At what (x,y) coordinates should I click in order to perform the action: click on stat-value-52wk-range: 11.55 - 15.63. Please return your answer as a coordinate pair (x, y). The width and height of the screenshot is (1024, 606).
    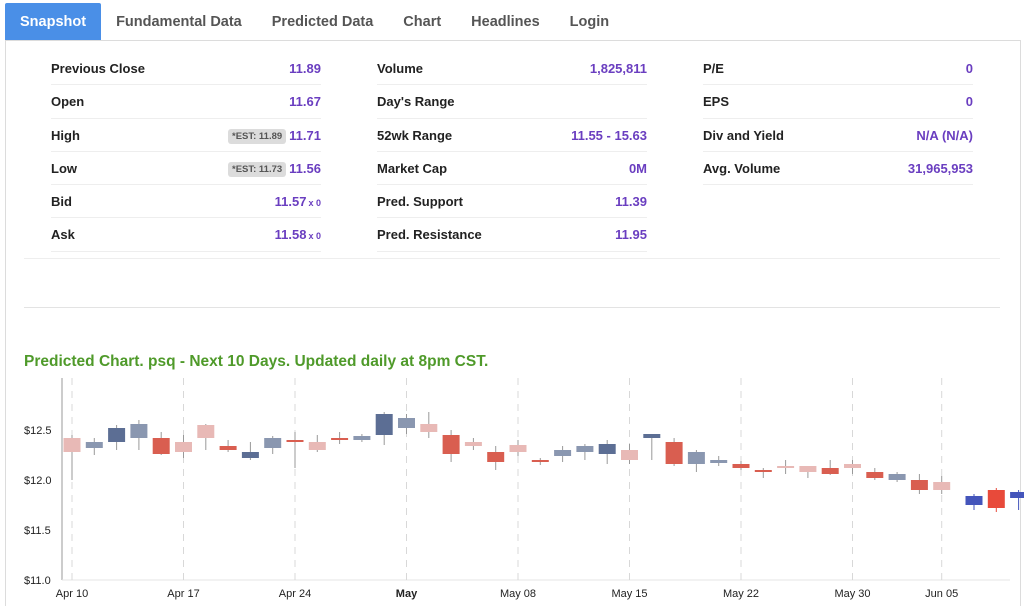
    Looking at the image, I should click on (609, 135).